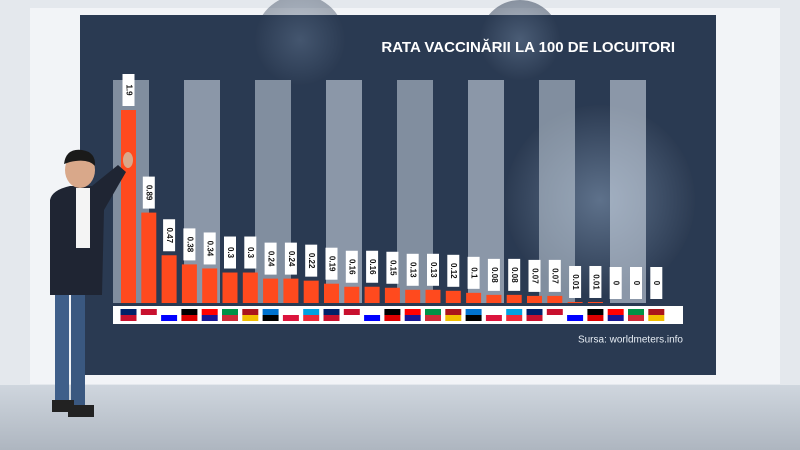  I want to click on value-label: 0.1, so click(473, 273).